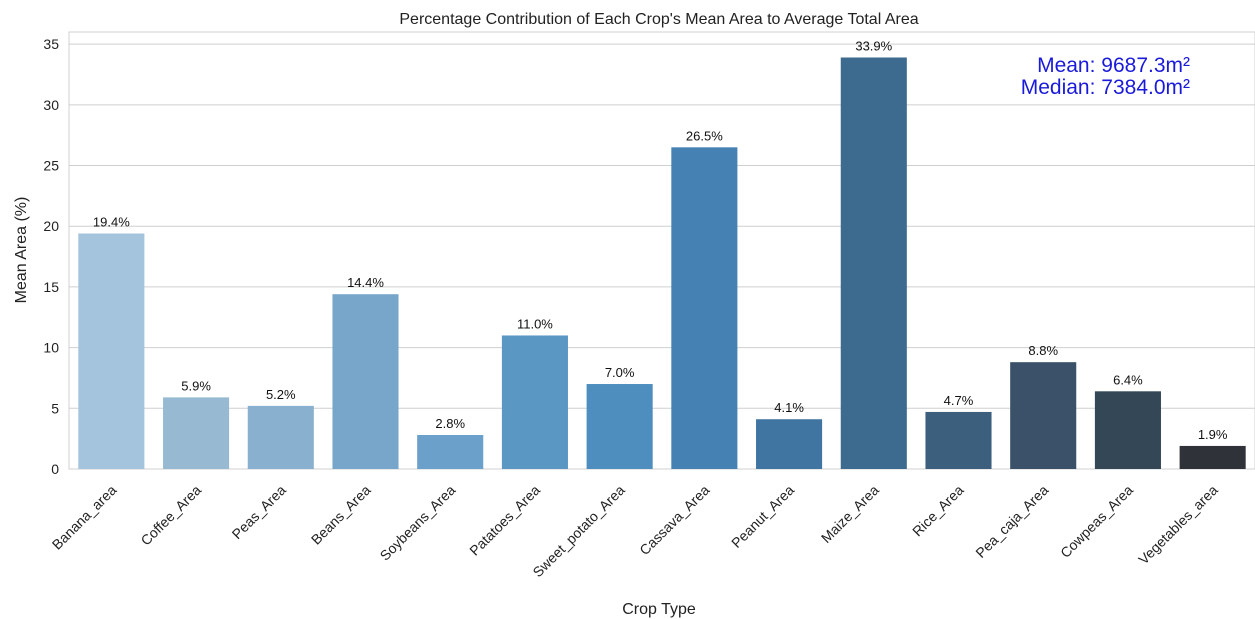 The width and height of the screenshot is (1255, 619). I want to click on x-tick-label: Beans_Area, so click(341, 515).